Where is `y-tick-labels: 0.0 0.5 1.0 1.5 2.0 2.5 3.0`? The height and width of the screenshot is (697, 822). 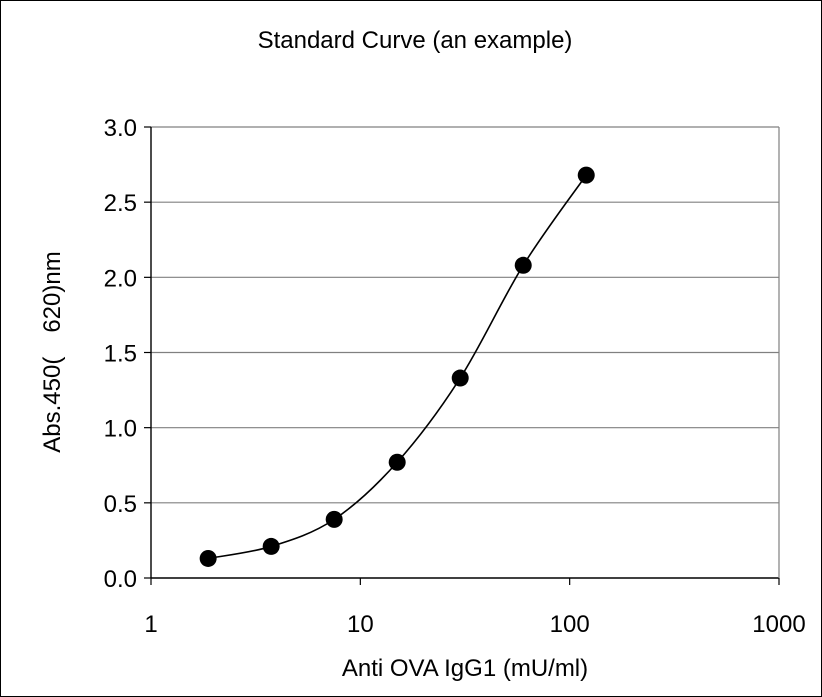
y-tick-labels: 0.0 0.5 1.0 1.5 2.0 2.5 3.0 is located at coordinates (120, 354).